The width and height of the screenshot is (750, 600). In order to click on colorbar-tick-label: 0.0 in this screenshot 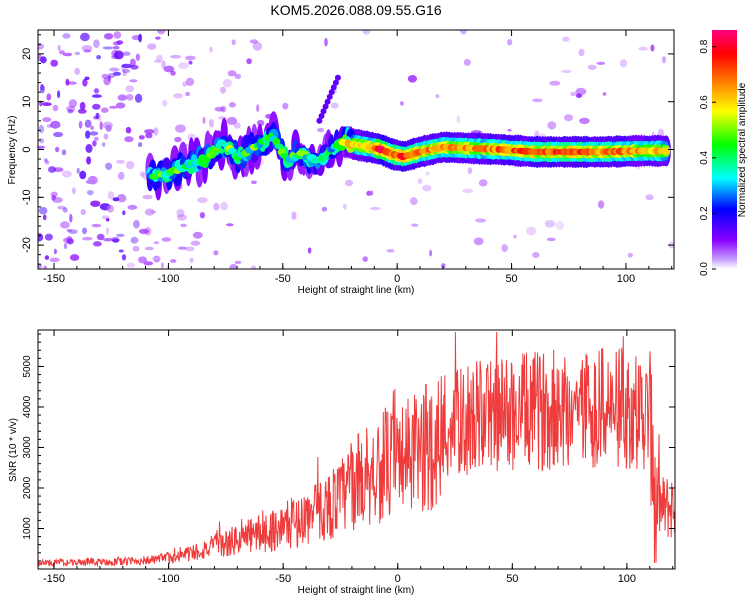, I will do `click(704, 269)`.